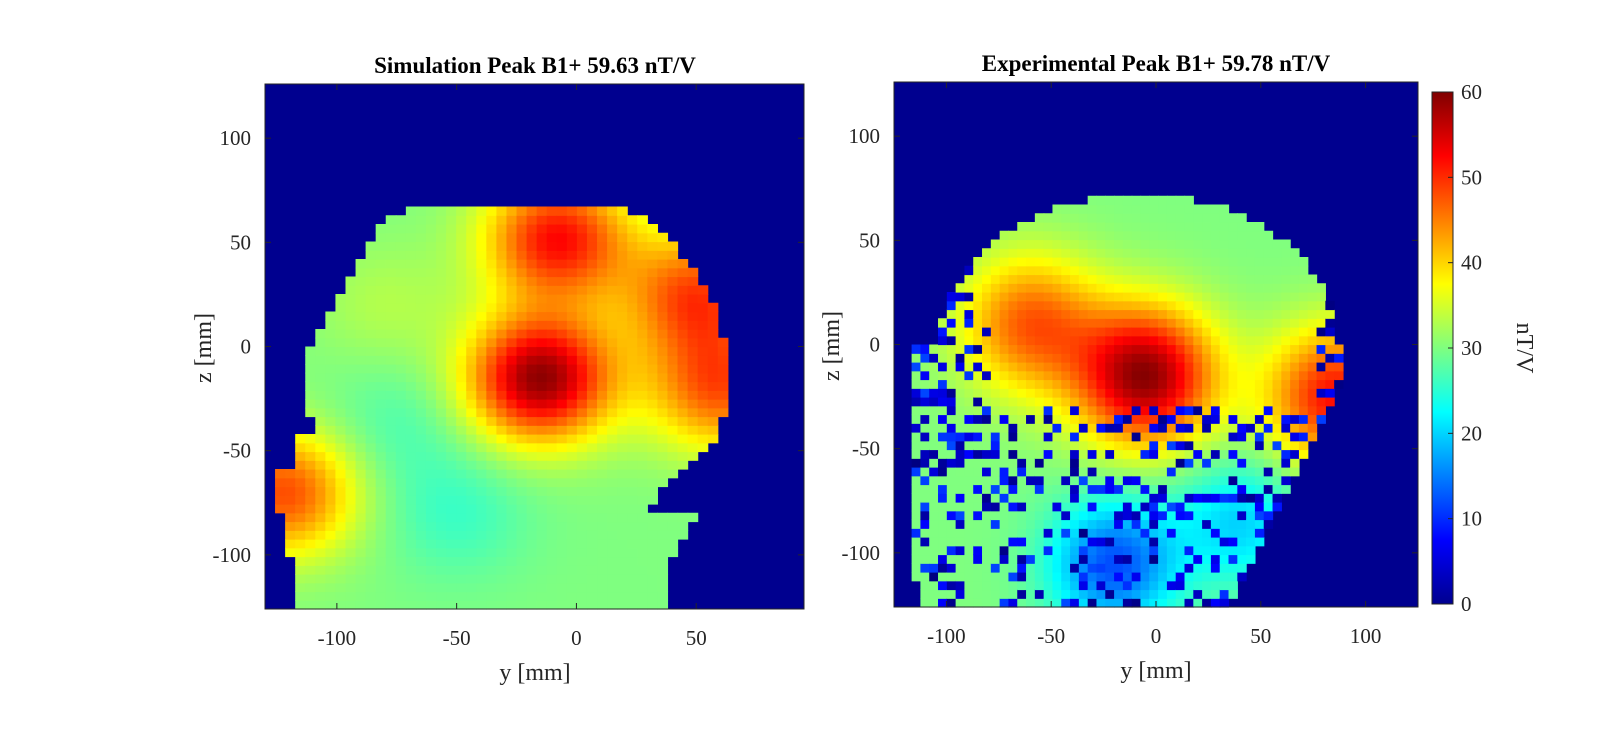  I want to click on colorbar-tick-label: 50, so click(1471, 177).